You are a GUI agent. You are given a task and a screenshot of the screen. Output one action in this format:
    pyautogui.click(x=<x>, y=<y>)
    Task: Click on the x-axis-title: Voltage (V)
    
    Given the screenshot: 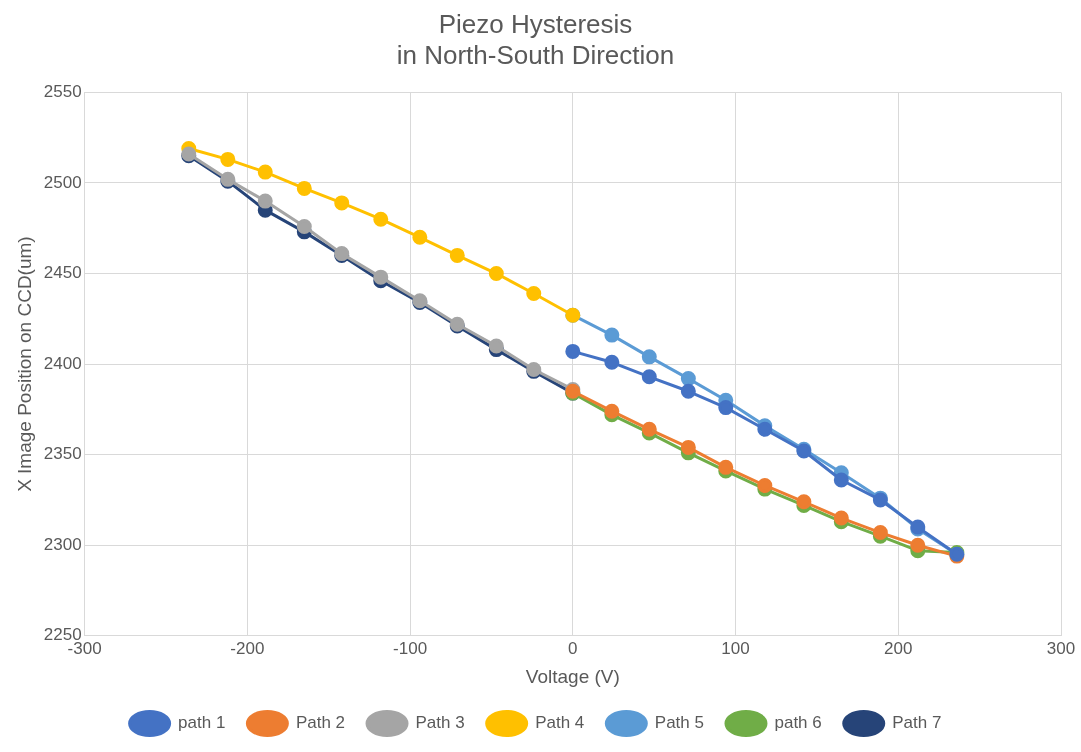 What is the action you would take?
    pyautogui.click(x=572, y=676)
    